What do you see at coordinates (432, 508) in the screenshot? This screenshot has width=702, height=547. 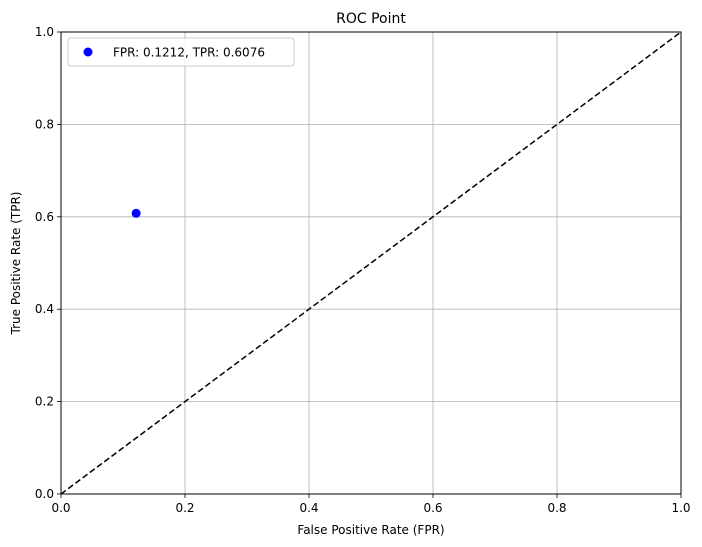 I see `x-tick-label: 0.6` at bounding box center [432, 508].